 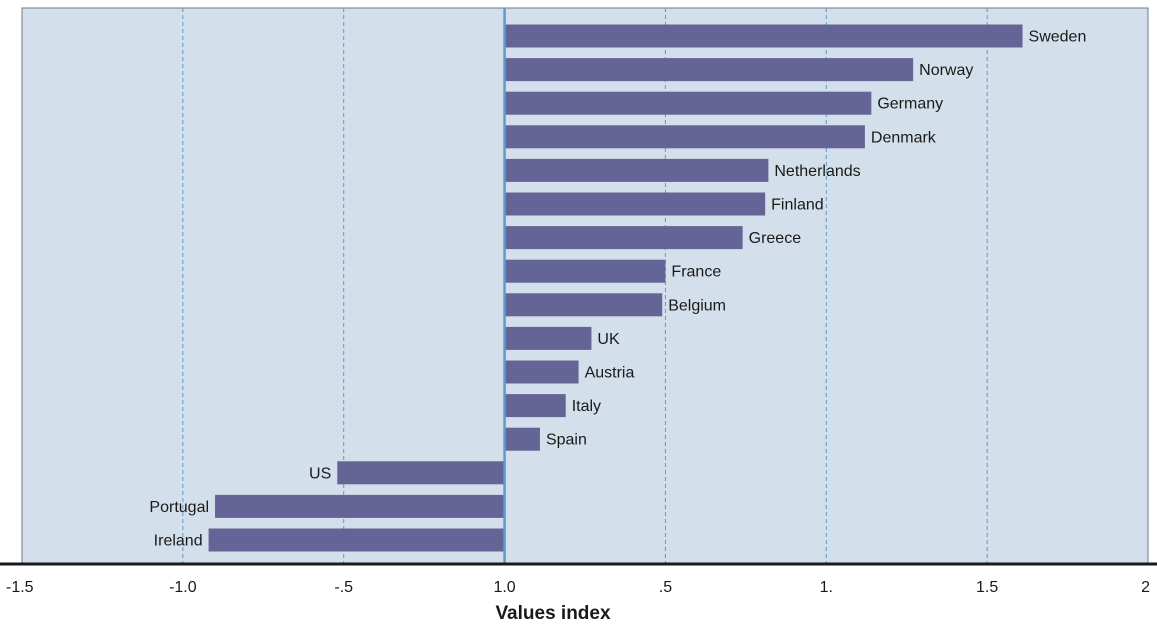 What do you see at coordinates (709, 70) in the screenshot?
I see `bar-norway` at bounding box center [709, 70].